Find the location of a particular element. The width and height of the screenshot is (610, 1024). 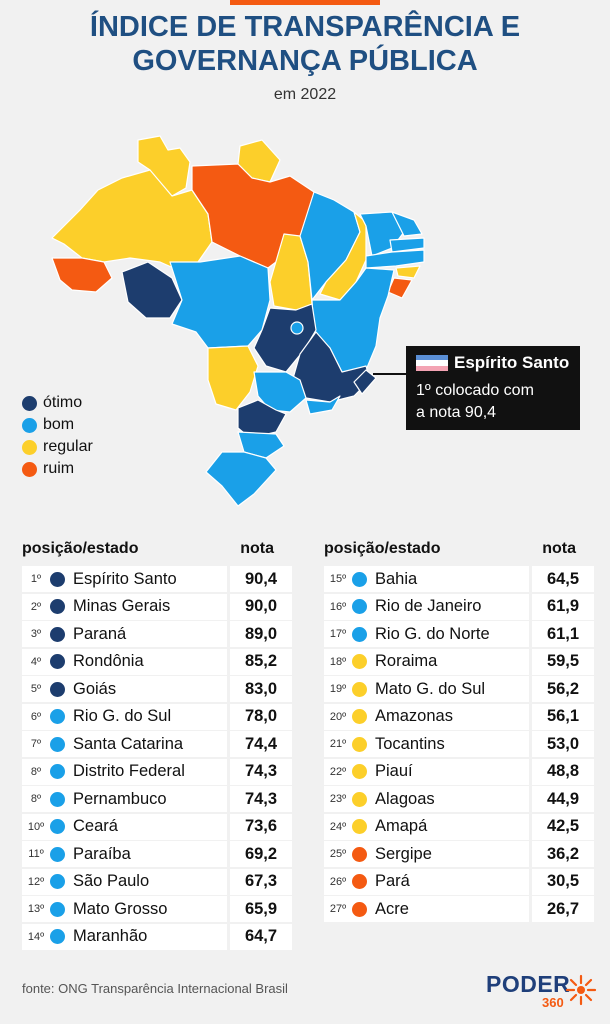

state-cell: 25º Sergipe is located at coordinates (426, 854).